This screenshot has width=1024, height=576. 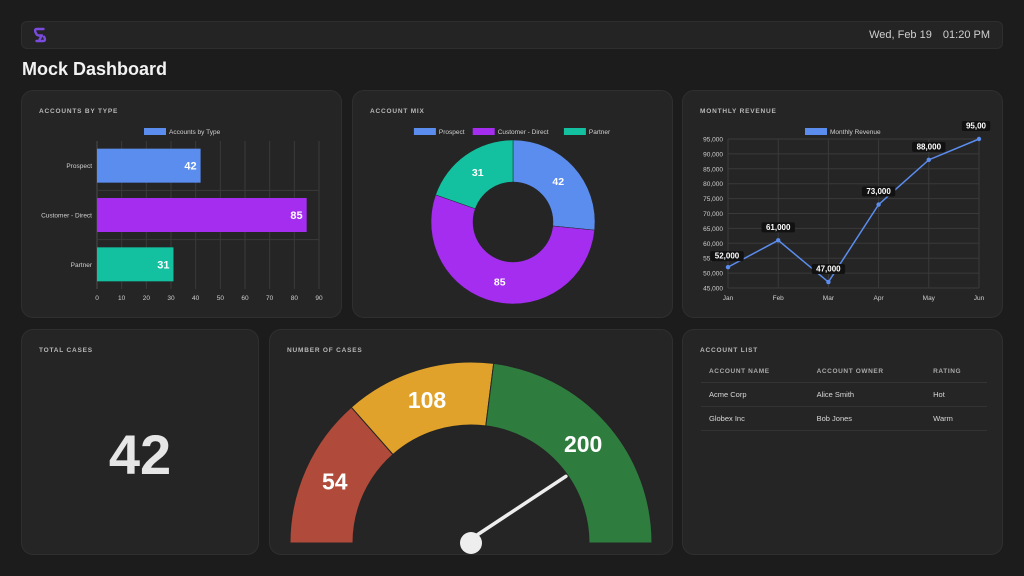 I want to click on x-tick-label: 50, so click(x=221, y=298).